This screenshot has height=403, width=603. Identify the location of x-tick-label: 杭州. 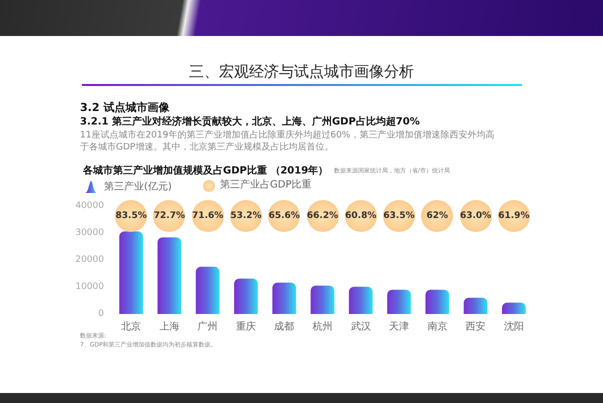
(322, 326).